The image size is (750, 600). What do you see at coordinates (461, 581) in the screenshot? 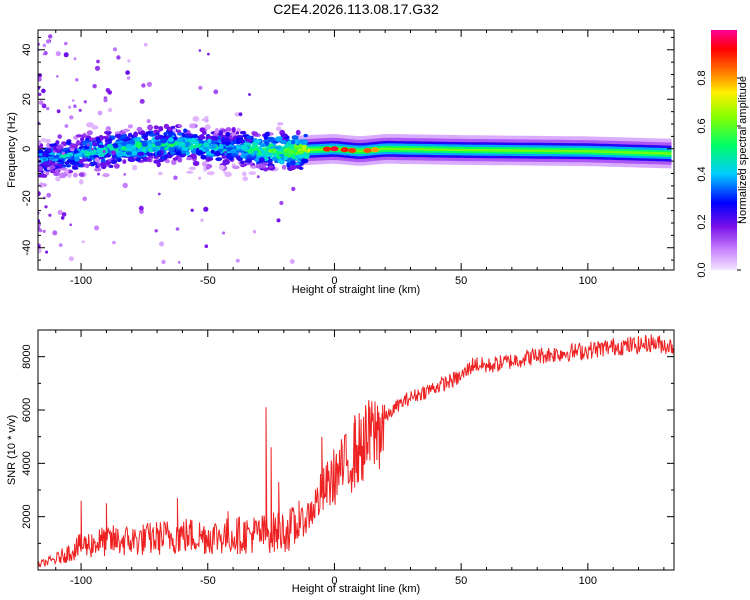
I see `x-tick-label: 50` at bounding box center [461, 581].